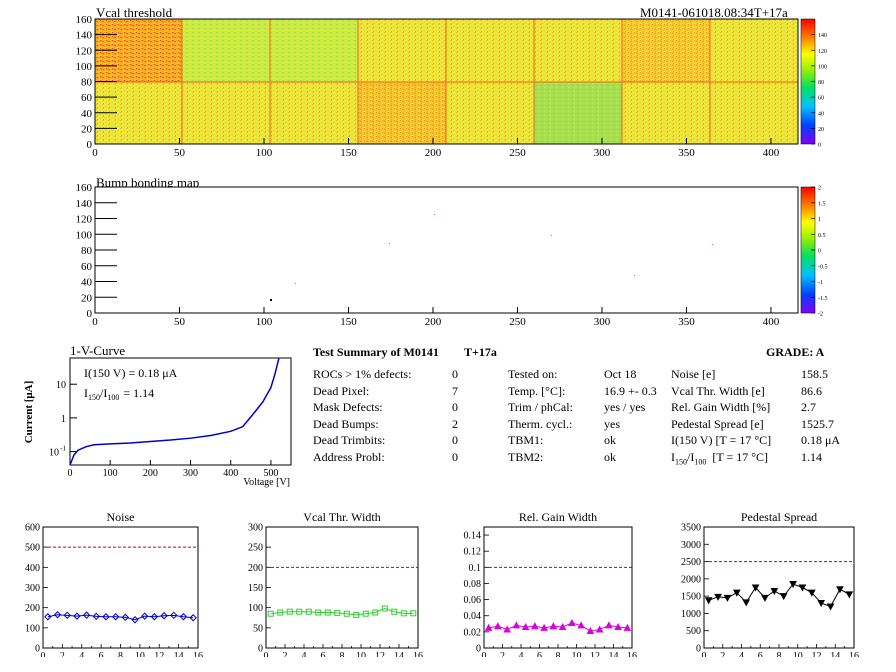  I want to click on trend-chart-title: Noise, so click(121, 517).